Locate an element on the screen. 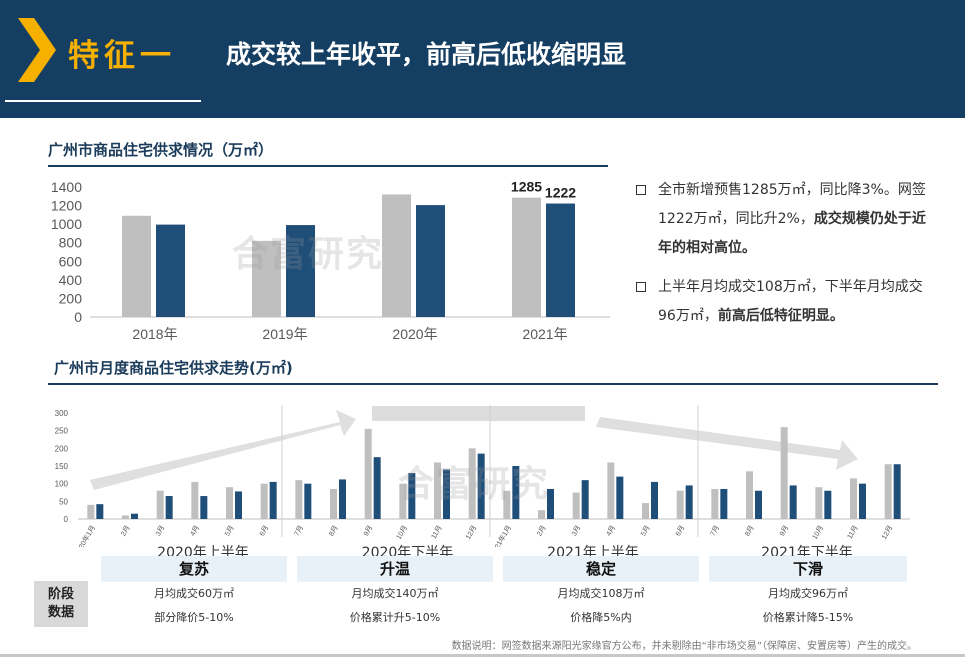  x-tick-label: 2018年 is located at coordinates (154, 334).